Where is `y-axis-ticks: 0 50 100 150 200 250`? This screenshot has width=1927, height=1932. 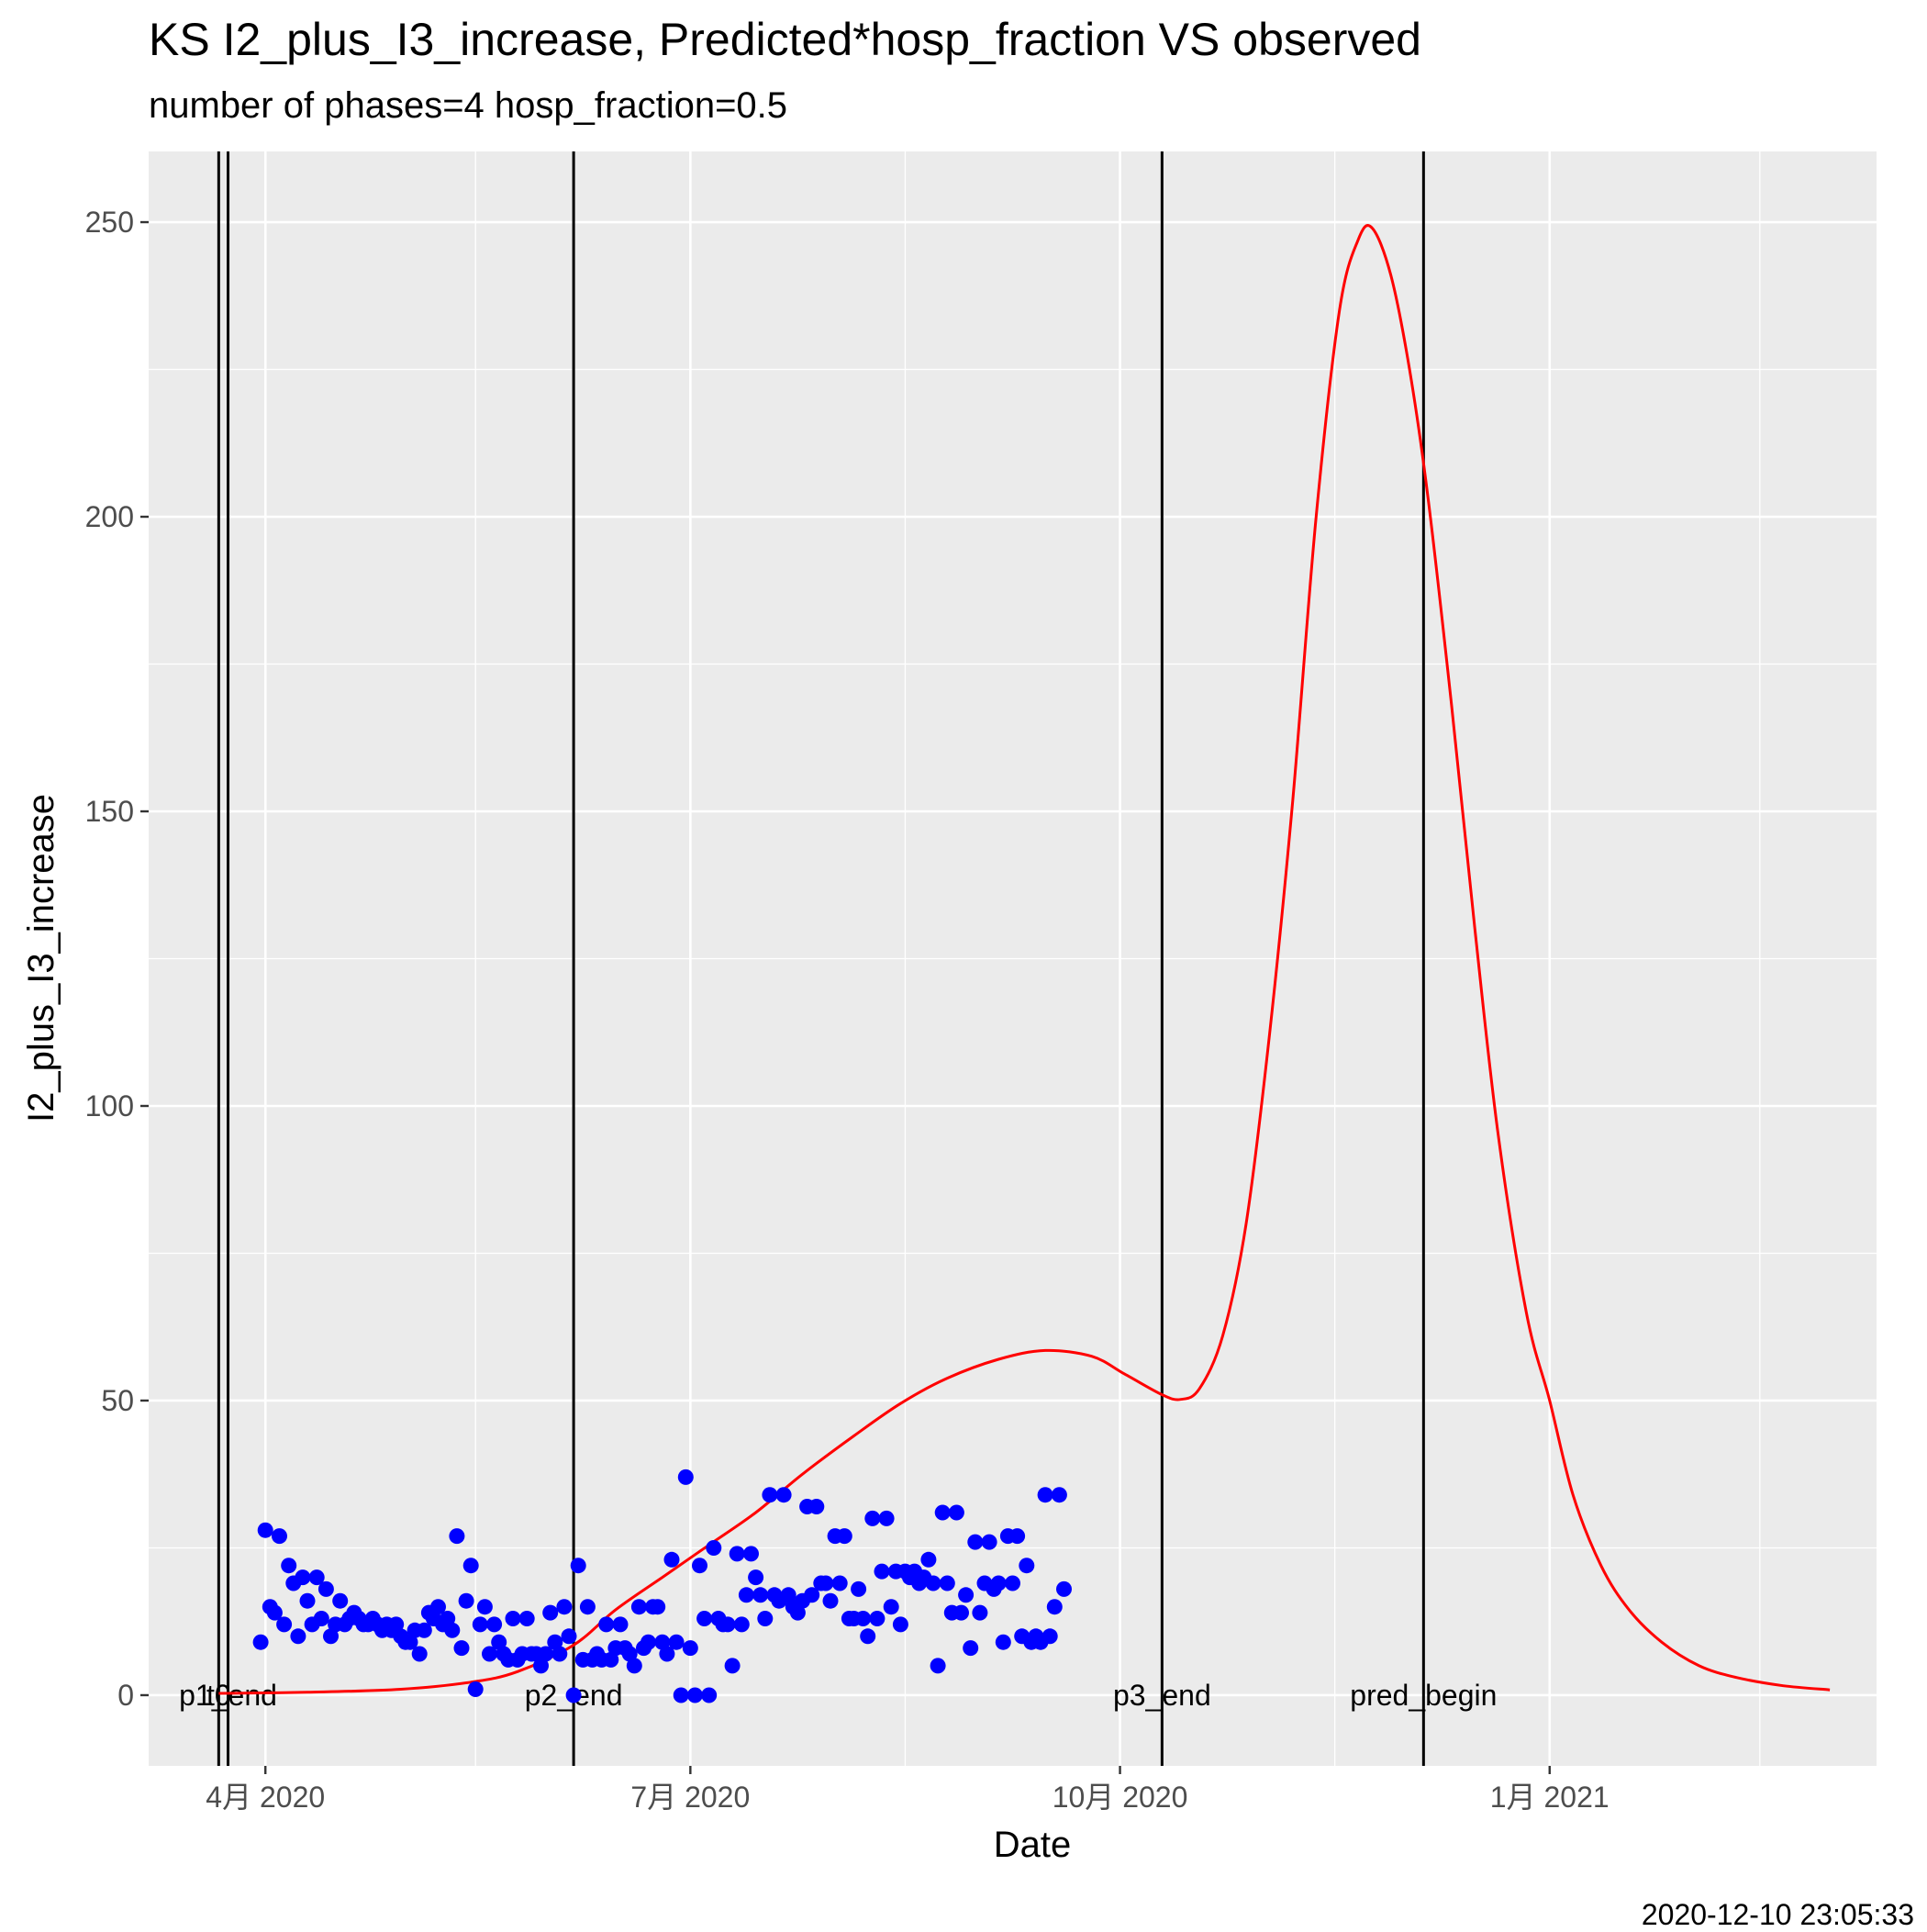
y-axis-ticks: 0 50 100 150 200 250 is located at coordinates (117, 959).